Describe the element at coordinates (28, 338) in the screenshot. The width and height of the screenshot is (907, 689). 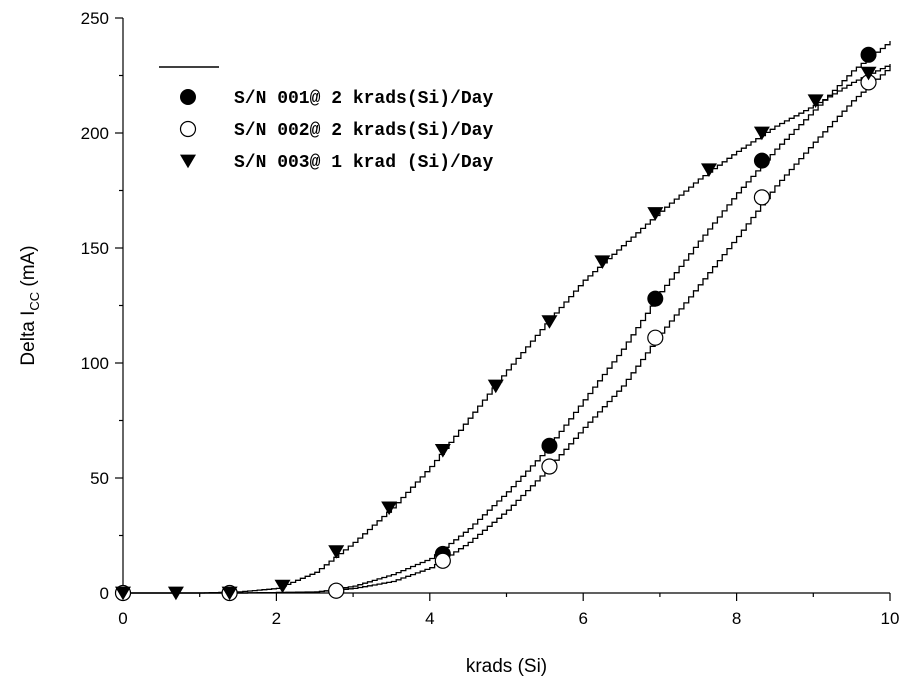
I see `y-axis-title-main: Delta I` at that location.